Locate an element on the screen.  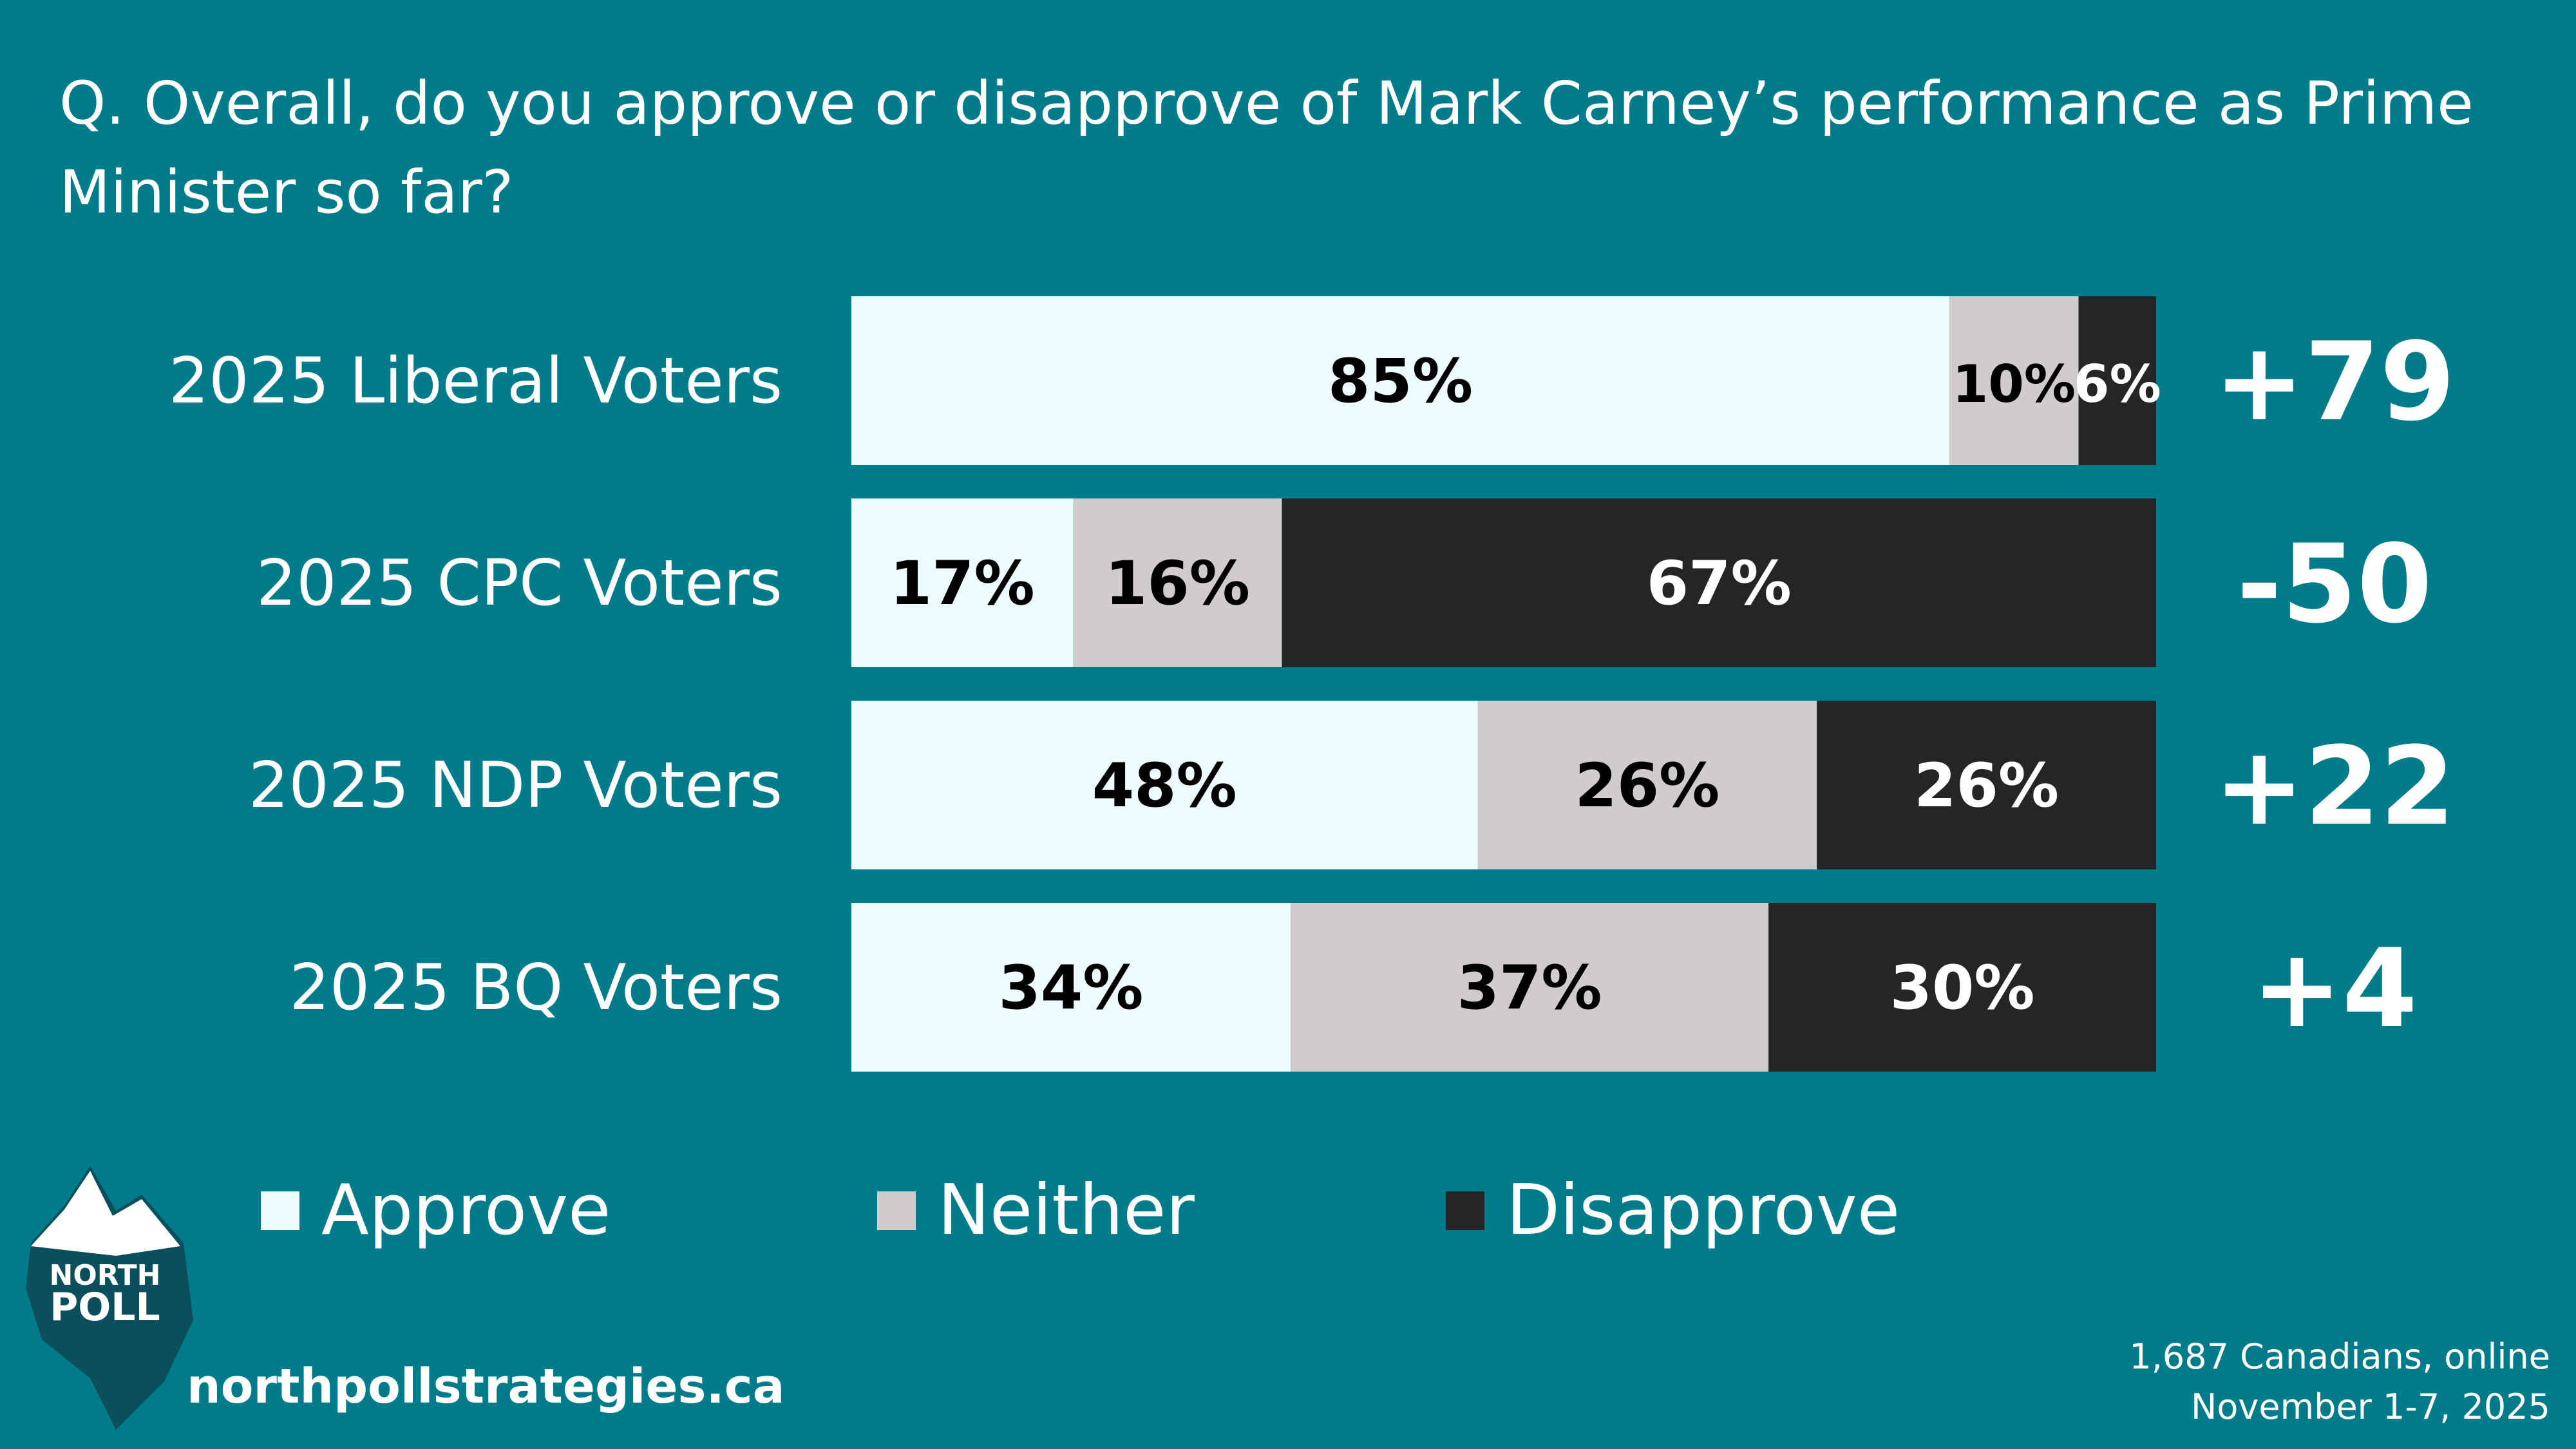
iceberg-peak is located at coordinates (105, 1213).